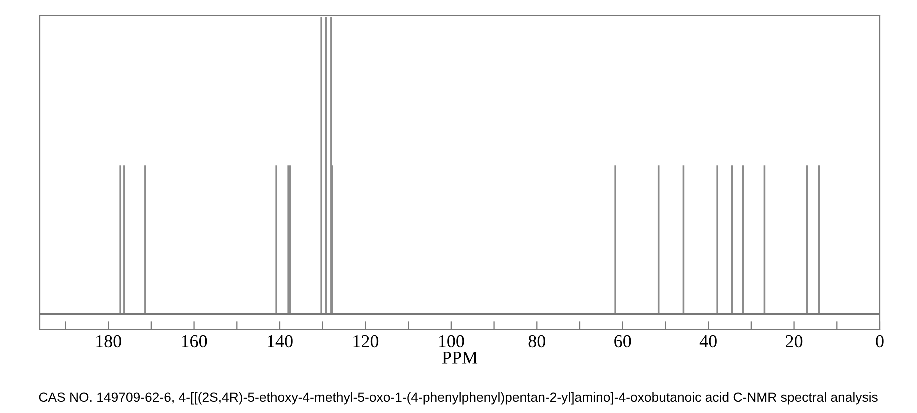 The image size is (917, 413). What do you see at coordinates (623, 341) in the screenshot?
I see `x-tick-label: 60` at bounding box center [623, 341].